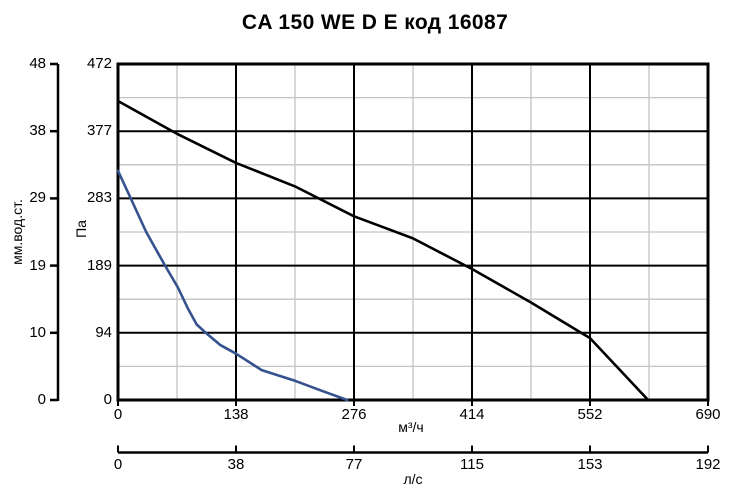  Describe the element at coordinates (354, 414) in the screenshot. I see `m3h-tick-label: 276` at that location.